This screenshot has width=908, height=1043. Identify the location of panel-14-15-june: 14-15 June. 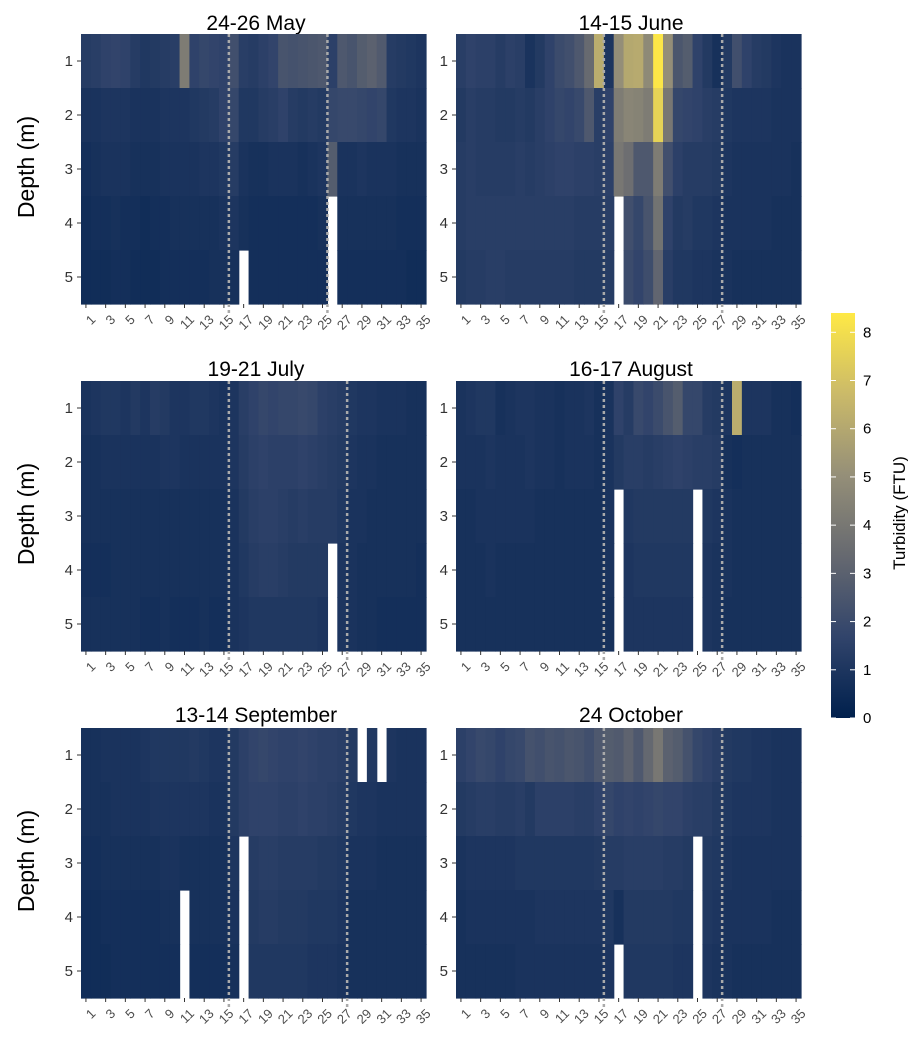
(630, 23).